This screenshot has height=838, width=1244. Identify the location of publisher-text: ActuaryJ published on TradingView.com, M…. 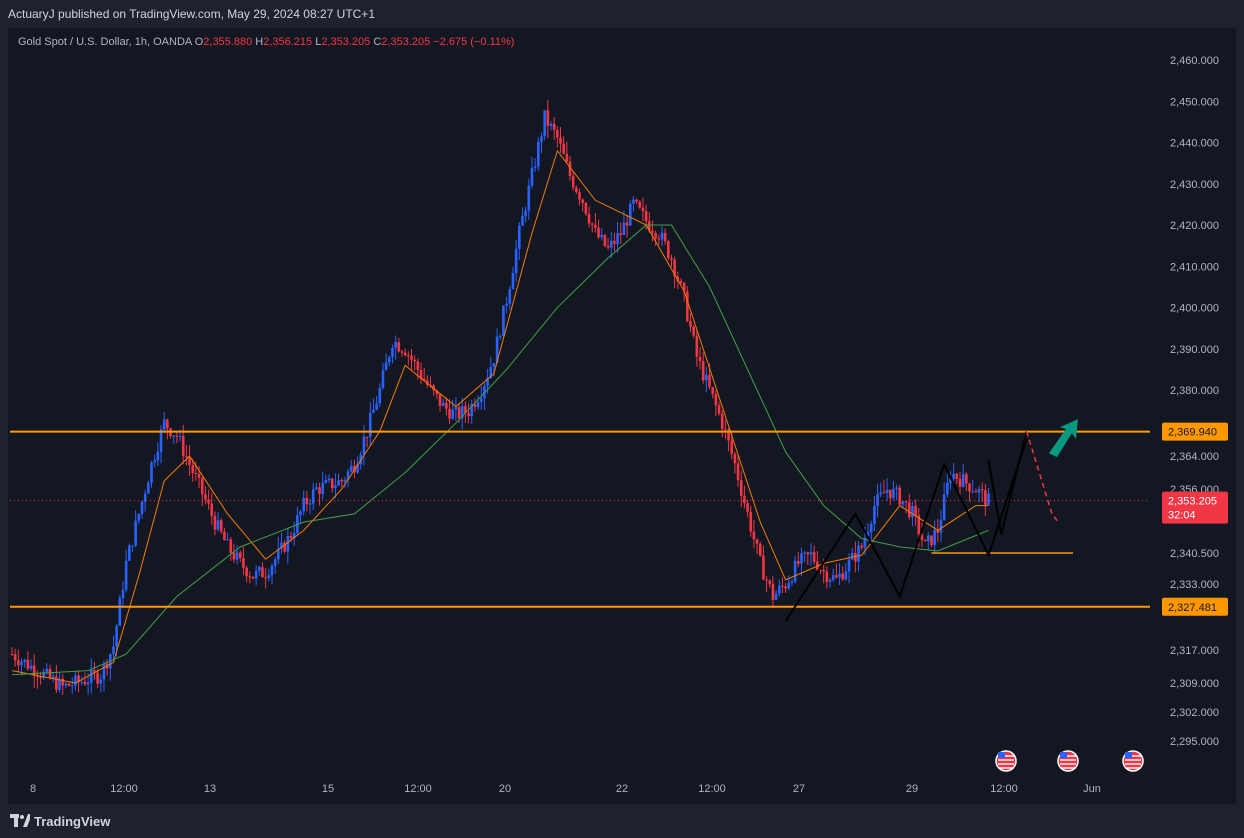
(191, 14).